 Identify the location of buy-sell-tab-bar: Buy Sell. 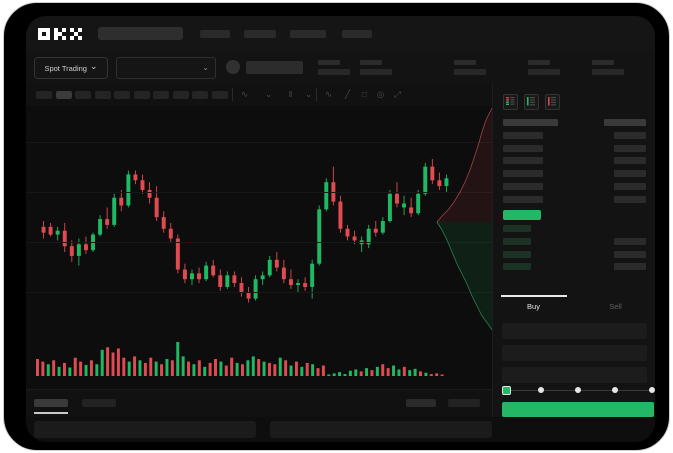
(573, 306).